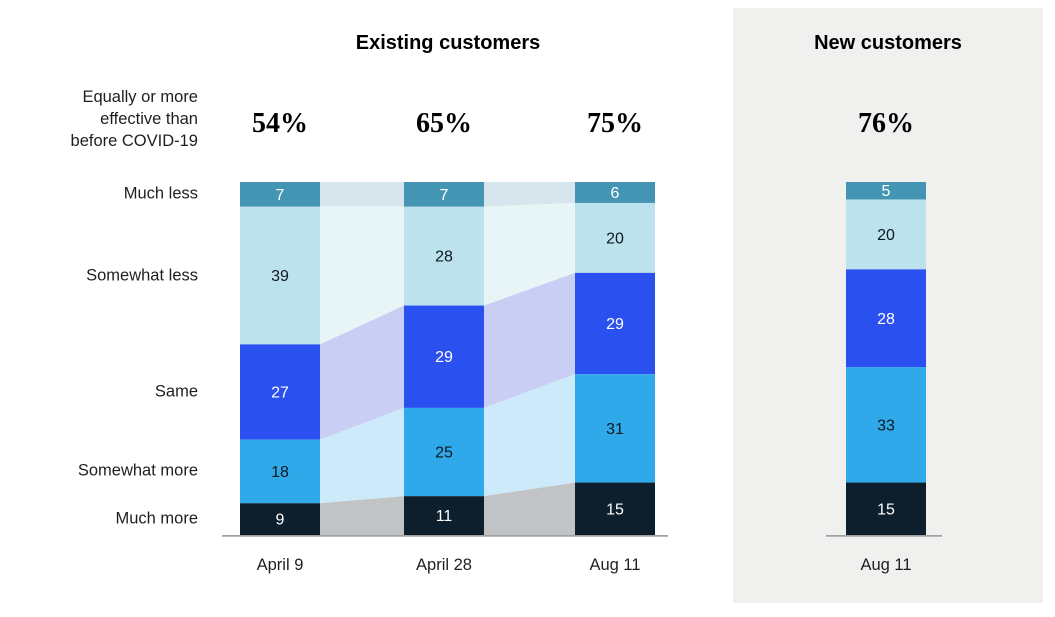 The height and width of the screenshot is (617, 1055). I want to click on segment-value-existing-aug-11-same: 29, so click(615, 324).